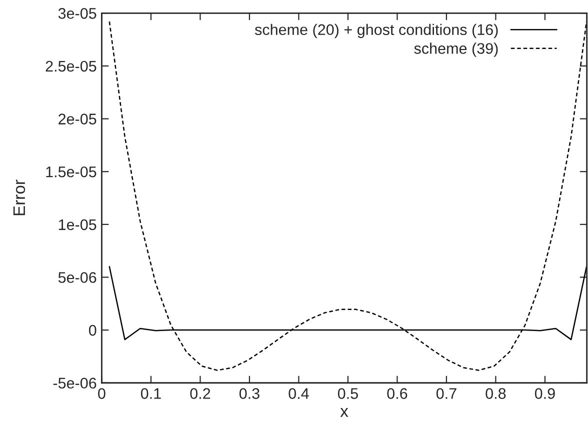  What do you see at coordinates (150, 393) in the screenshot?
I see `x-tick-label: 0.1` at bounding box center [150, 393].